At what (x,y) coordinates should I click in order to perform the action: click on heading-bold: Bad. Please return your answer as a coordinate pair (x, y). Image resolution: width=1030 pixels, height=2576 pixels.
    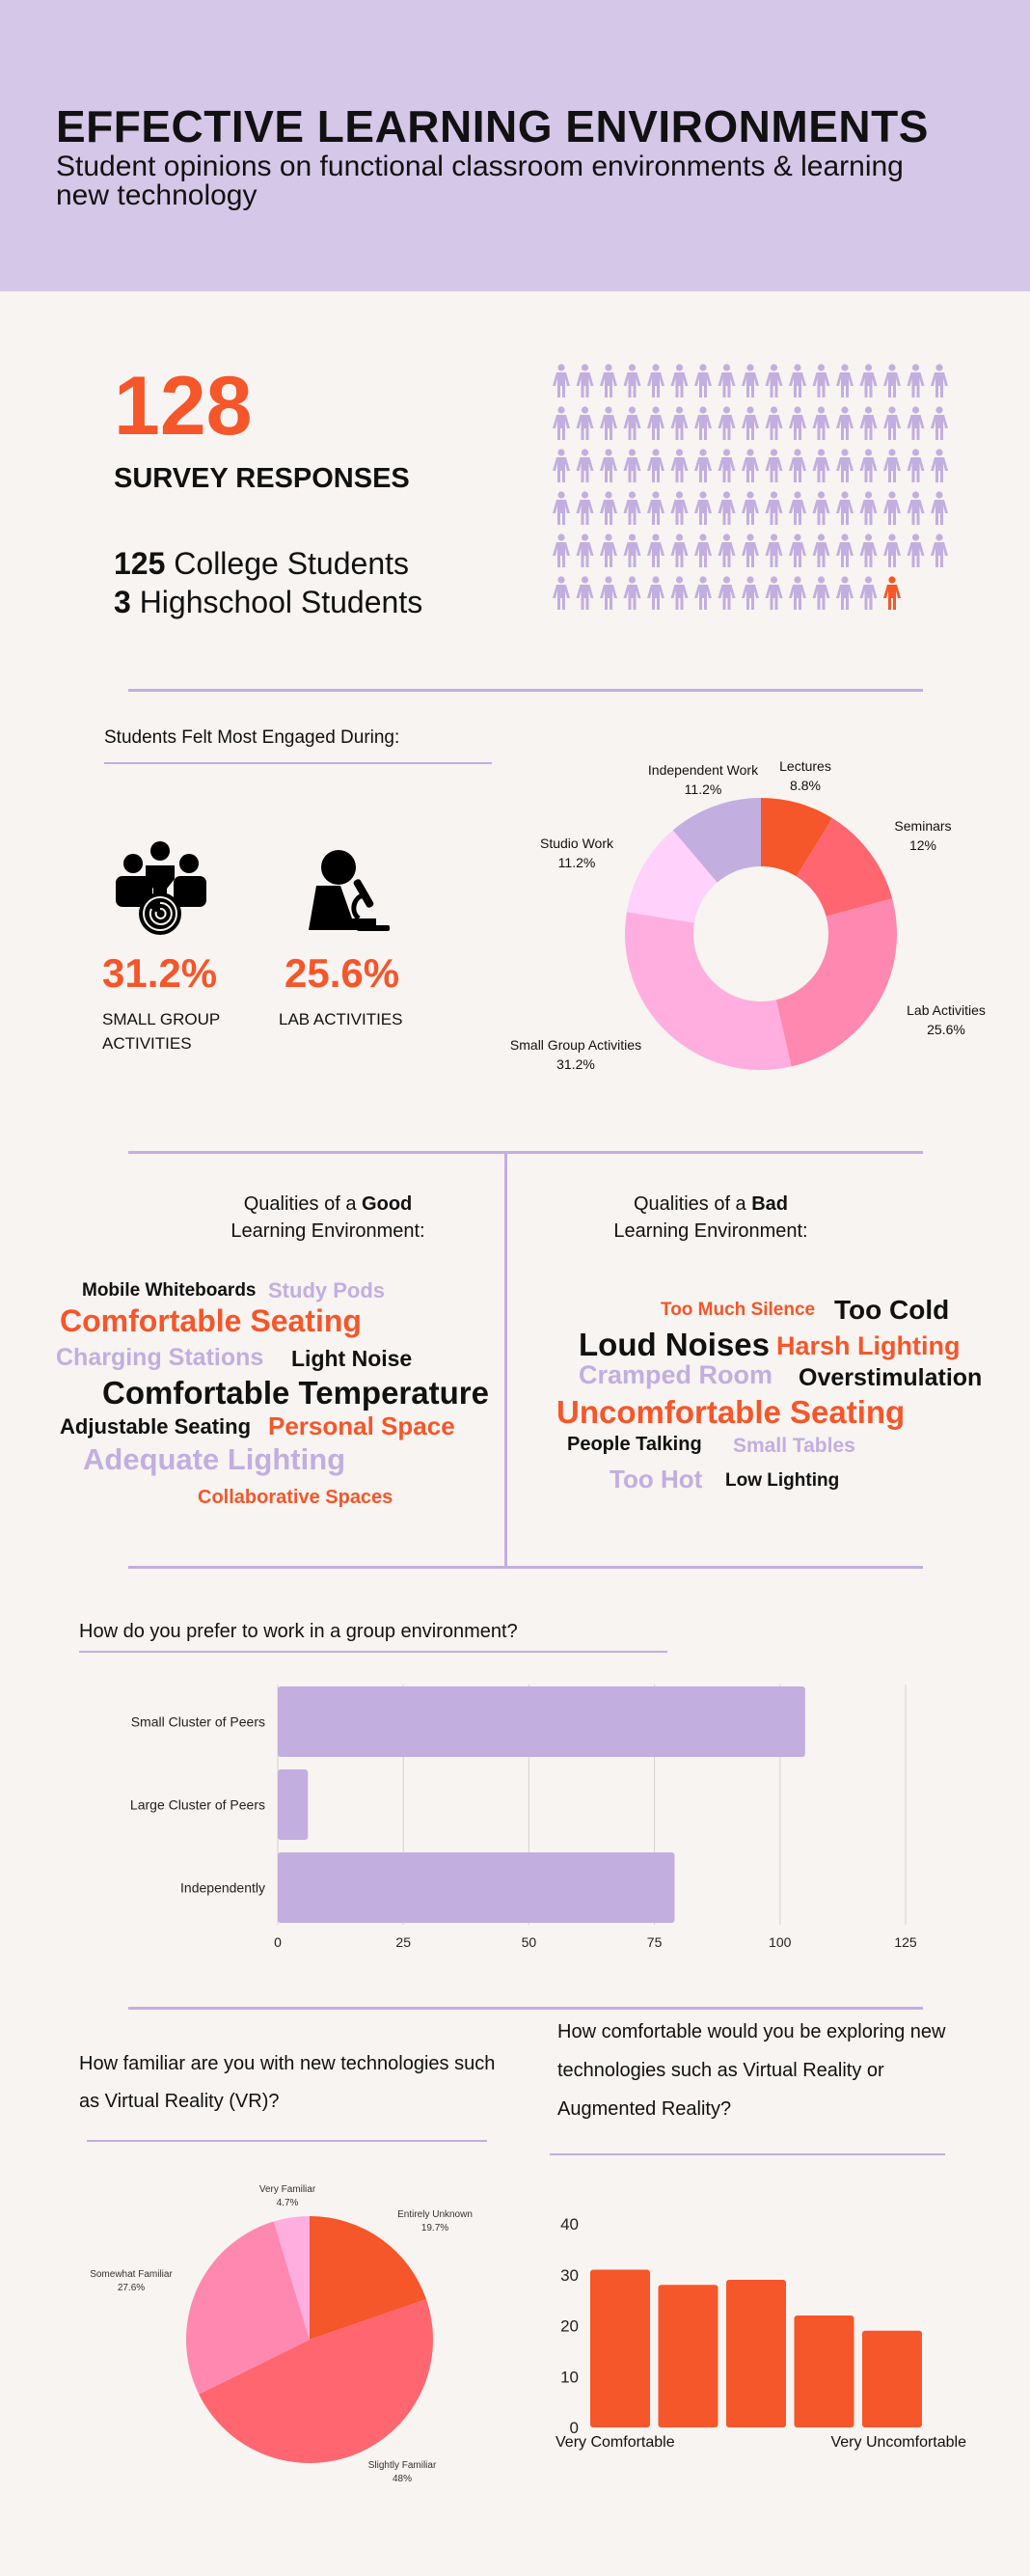
    Looking at the image, I should click on (770, 1204).